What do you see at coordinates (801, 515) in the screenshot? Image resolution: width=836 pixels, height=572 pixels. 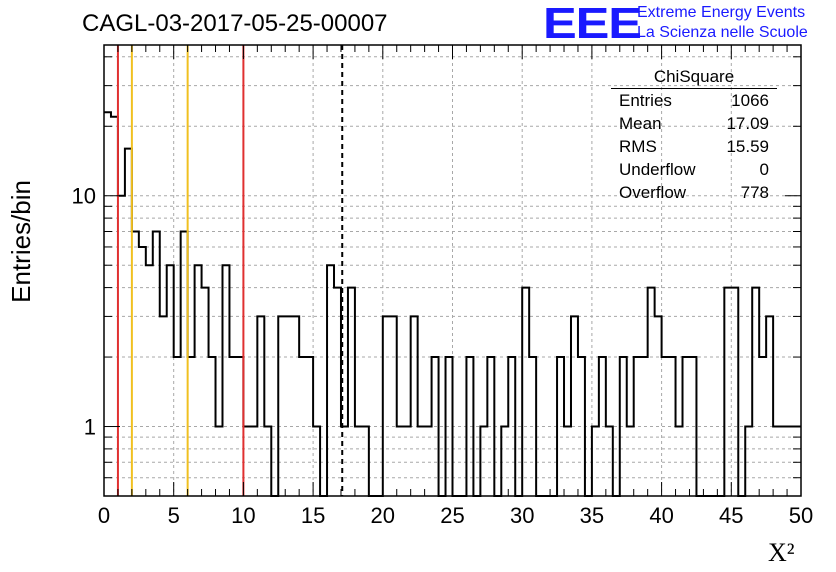 I see `x-tick-label: 50` at bounding box center [801, 515].